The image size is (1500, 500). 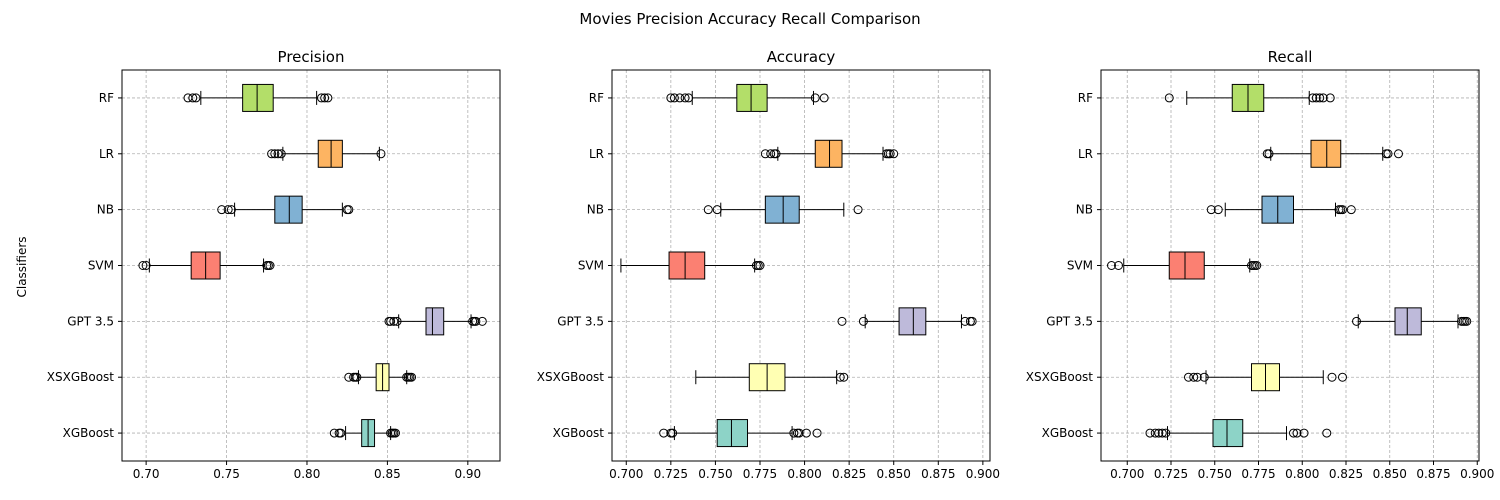 I want to click on x-tick-label: 0.80, so click(x=307, y=474).